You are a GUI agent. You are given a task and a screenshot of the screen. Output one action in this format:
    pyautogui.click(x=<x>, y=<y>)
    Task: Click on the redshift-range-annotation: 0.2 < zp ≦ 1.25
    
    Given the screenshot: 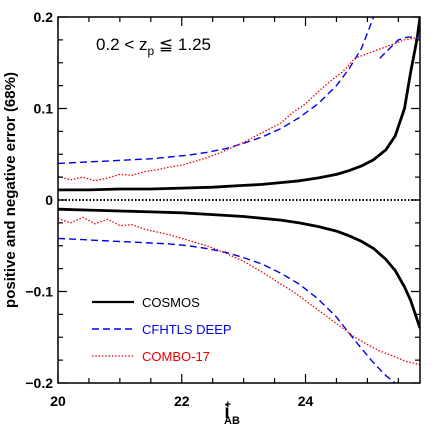 What is the action you would take?
    pyautogui.click(x=153, y=46)
    